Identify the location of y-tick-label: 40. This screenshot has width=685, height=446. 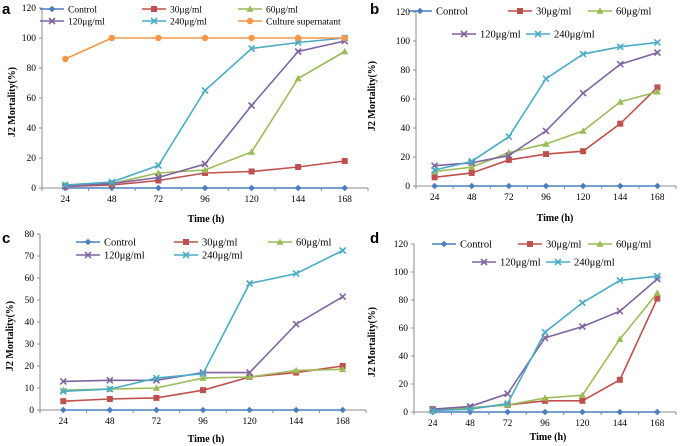
(32, 129).